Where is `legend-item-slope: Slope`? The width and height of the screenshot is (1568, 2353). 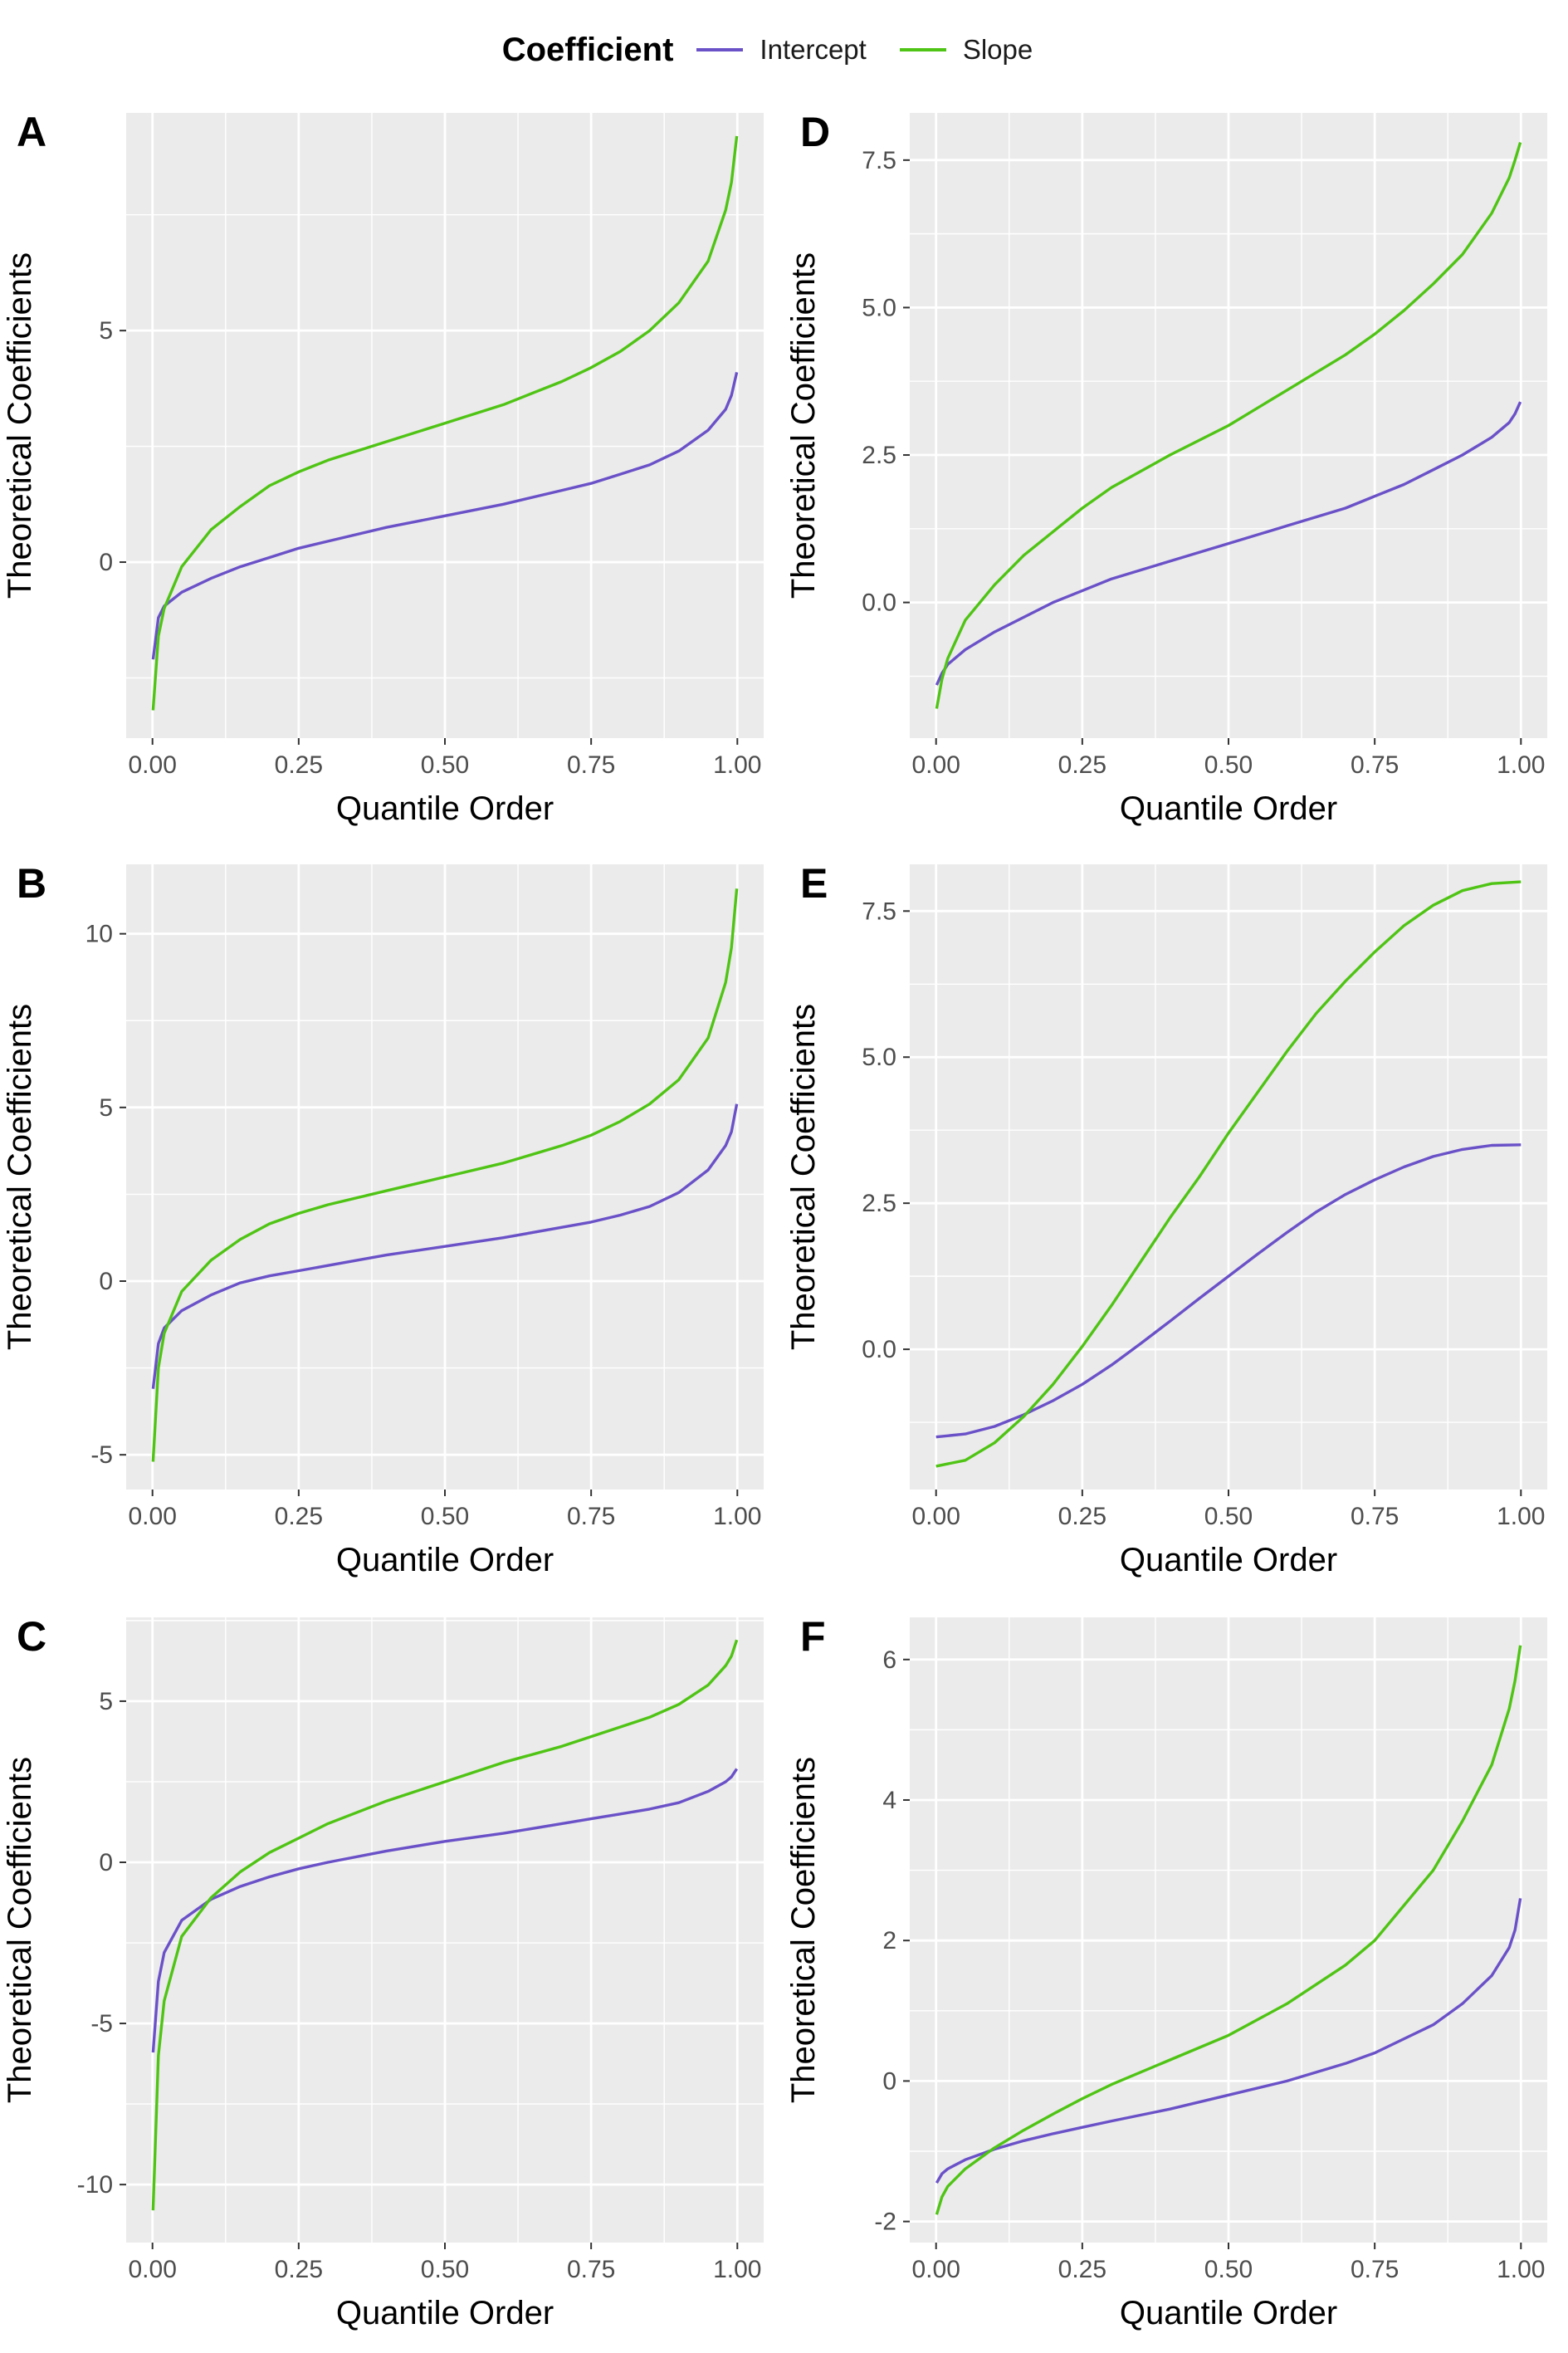
legend-item-slope: Slope is located at coordinates (966, 50).